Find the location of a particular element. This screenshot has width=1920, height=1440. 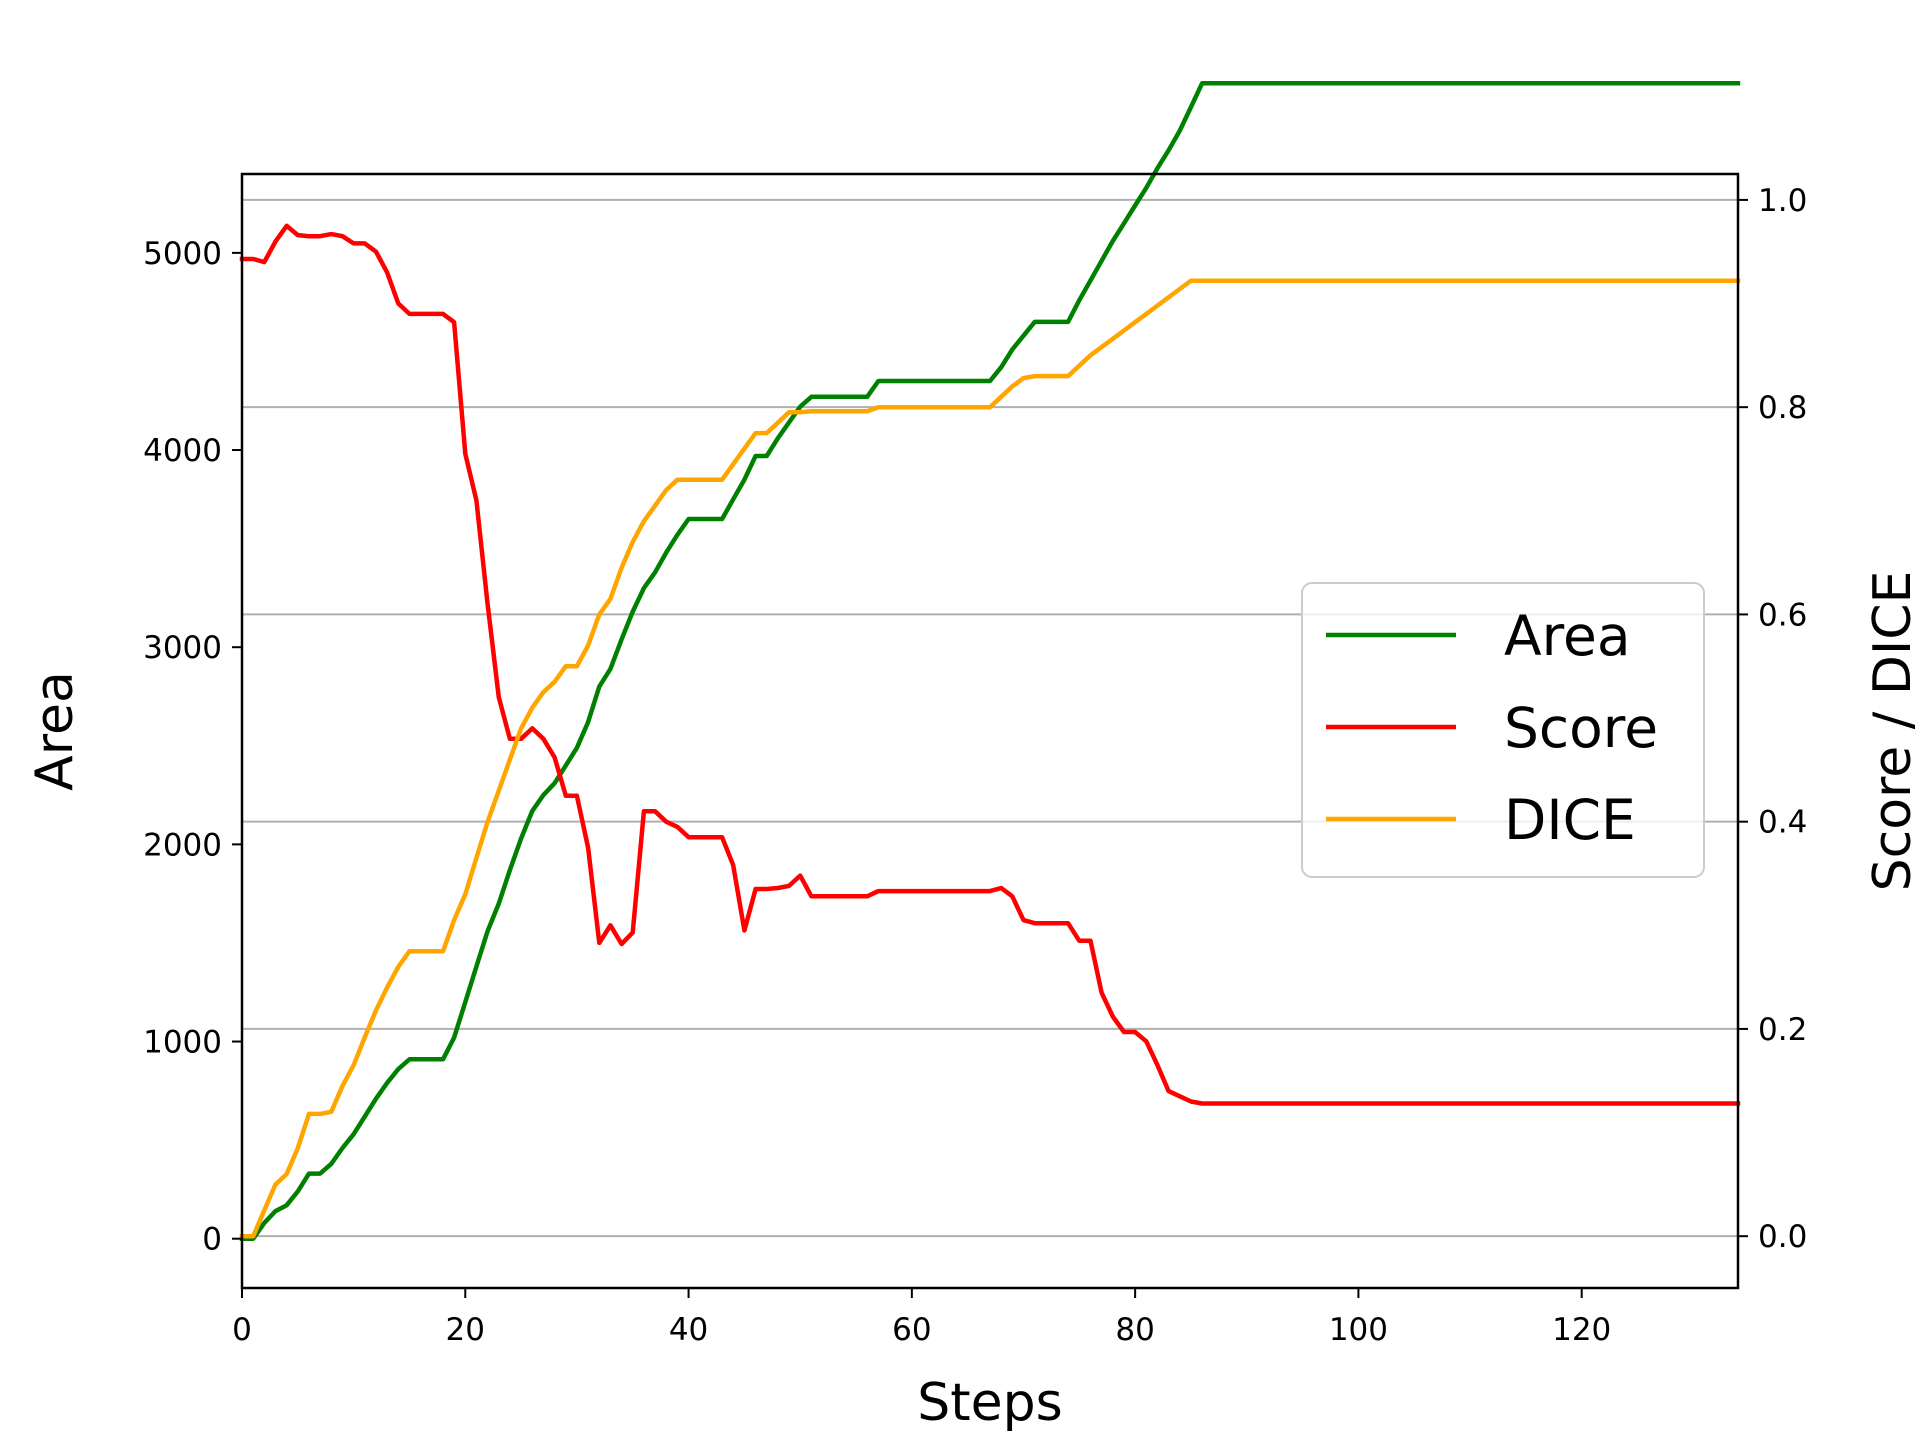

left-y-tick-label: 3000 is located at coordinates (182, 648).